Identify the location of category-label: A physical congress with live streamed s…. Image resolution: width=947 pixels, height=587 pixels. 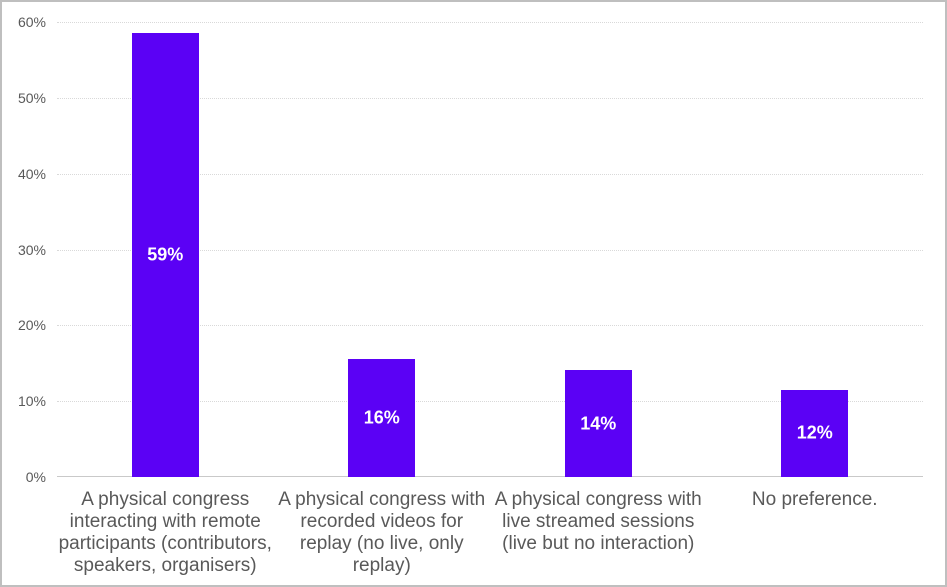
(598, 521).